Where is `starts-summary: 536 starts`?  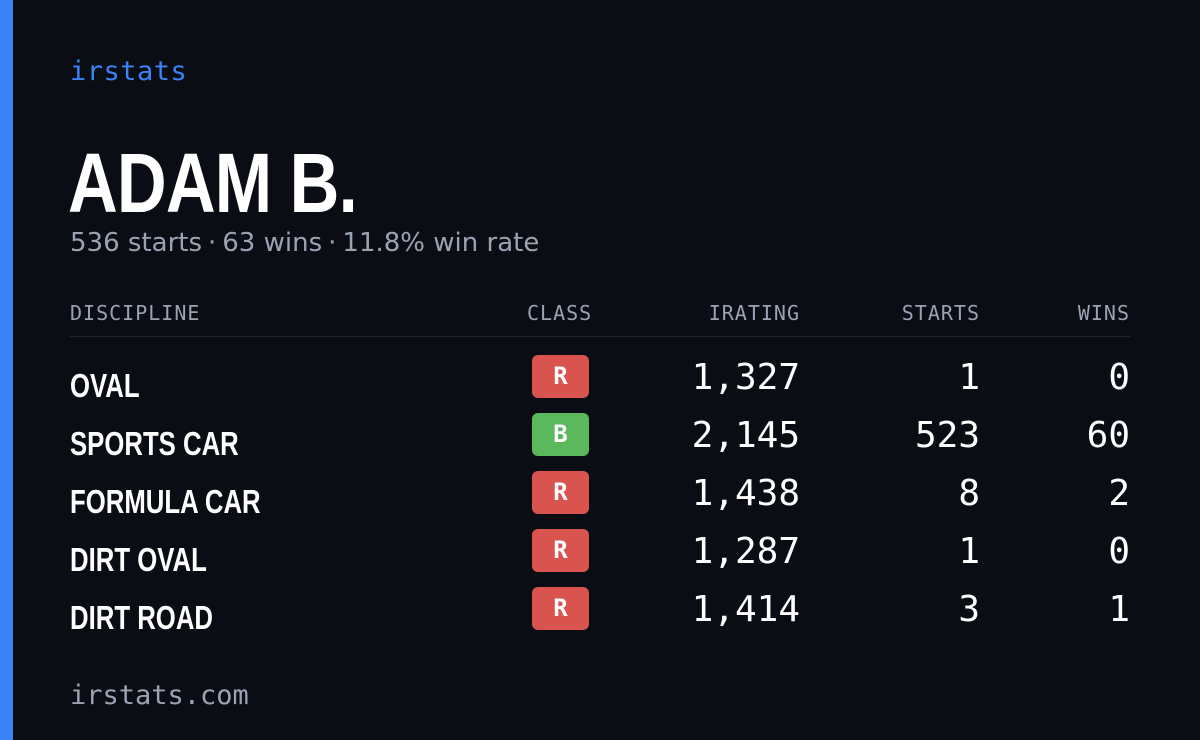
starts-summary: 536 starts is located at coordinates (136, 243).